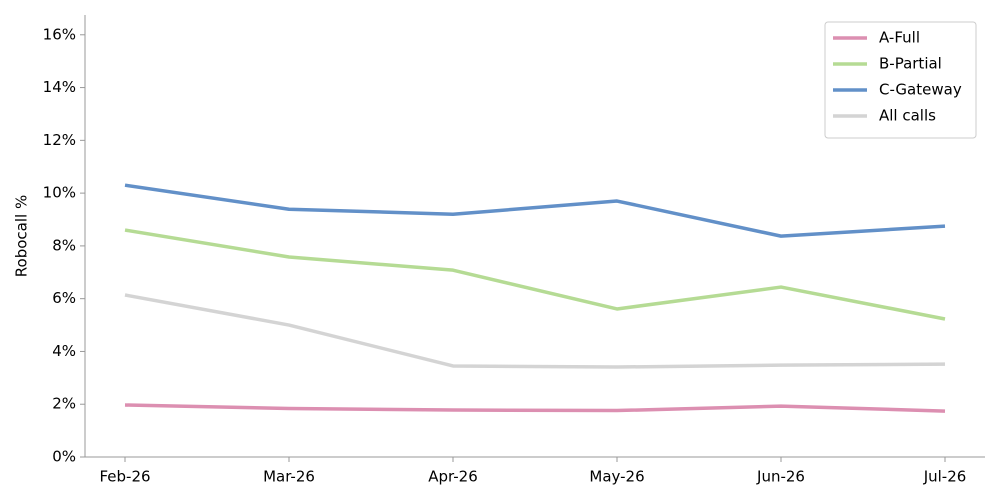 The height and width of the screenshot is (500, 1000). What do you see at coordinates (780, 477) in the screenshot?
I see `x-tick-label: Jun-26` at bounding box center [780, 477].